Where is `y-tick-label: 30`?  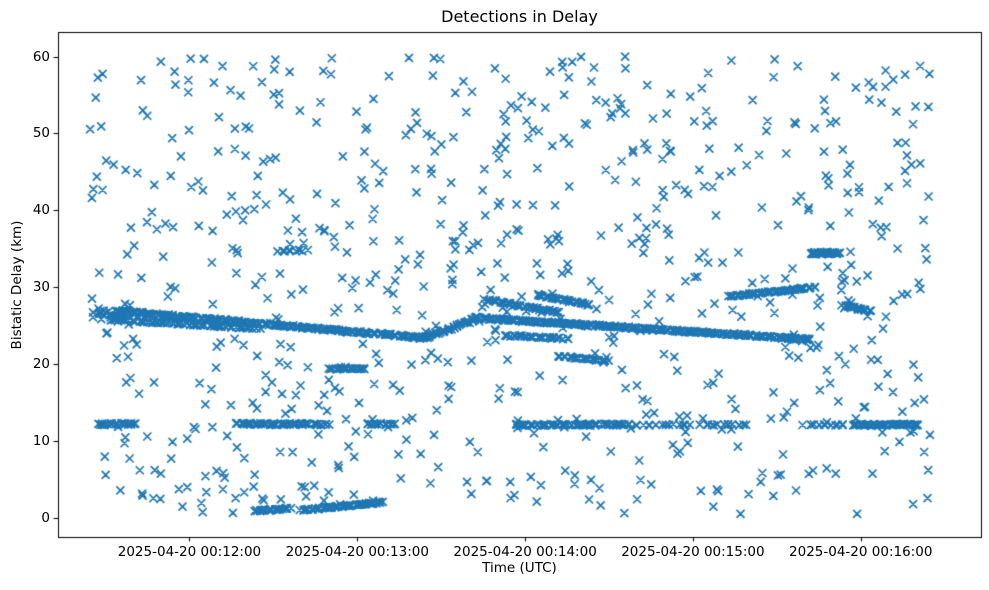 y-tick-label: 30 is located at coordinates (41, 287).